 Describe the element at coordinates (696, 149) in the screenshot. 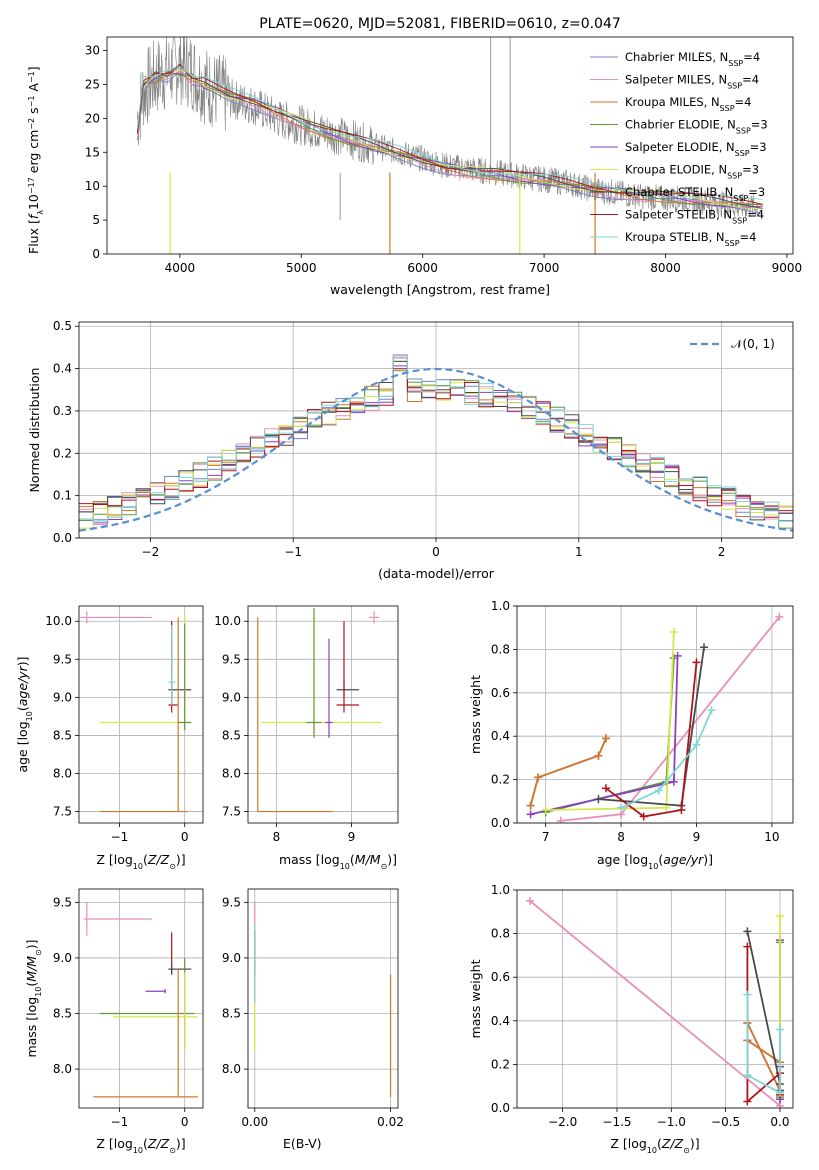

I see `legend-label: Salpeter ELODIE, NSSP=3` at that location.